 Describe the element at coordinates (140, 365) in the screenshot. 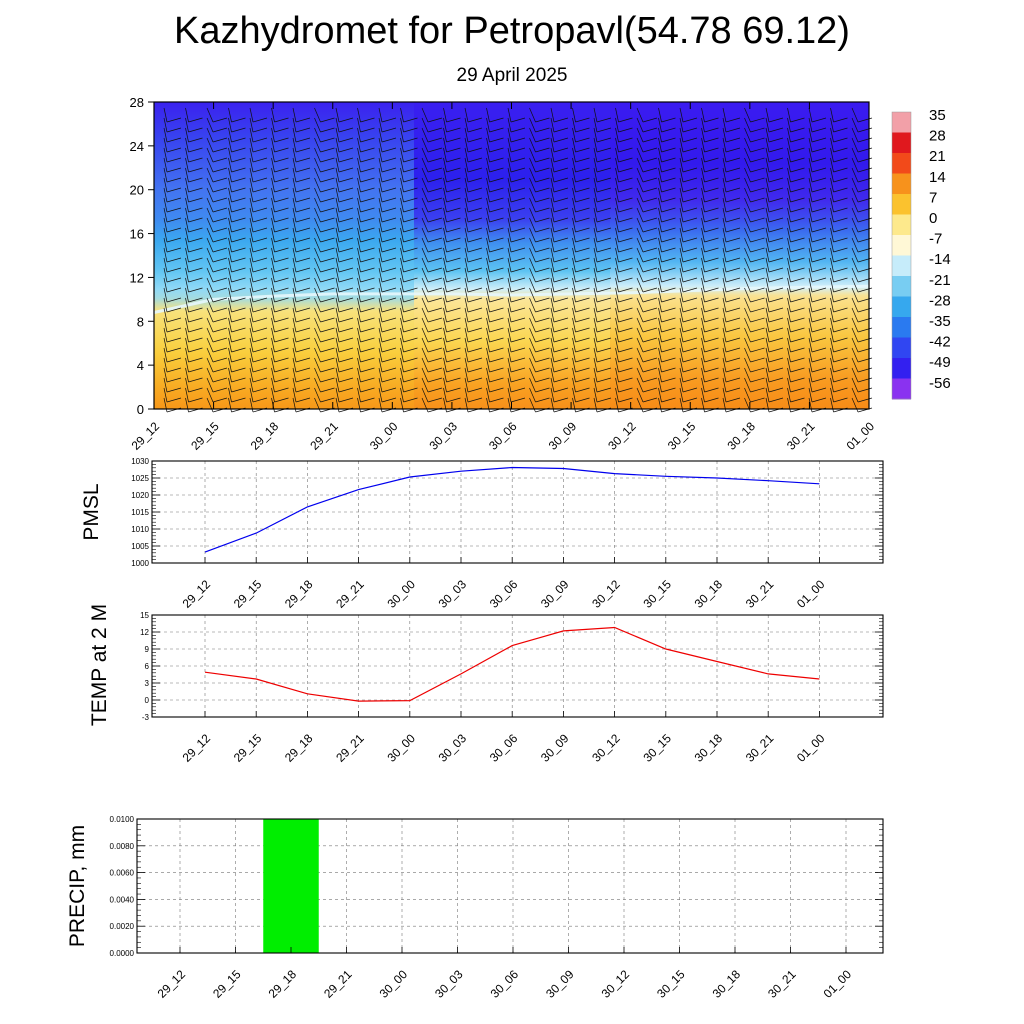

I see `y-tick-label: 4` at that location.